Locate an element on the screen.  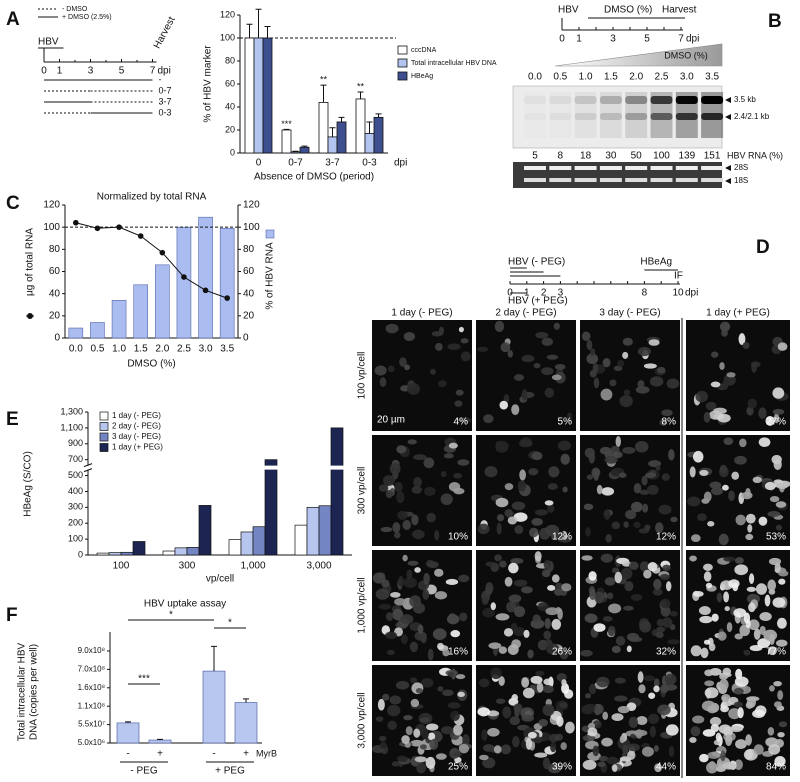
group-label: + PEG is located at coordinates (230, 771).